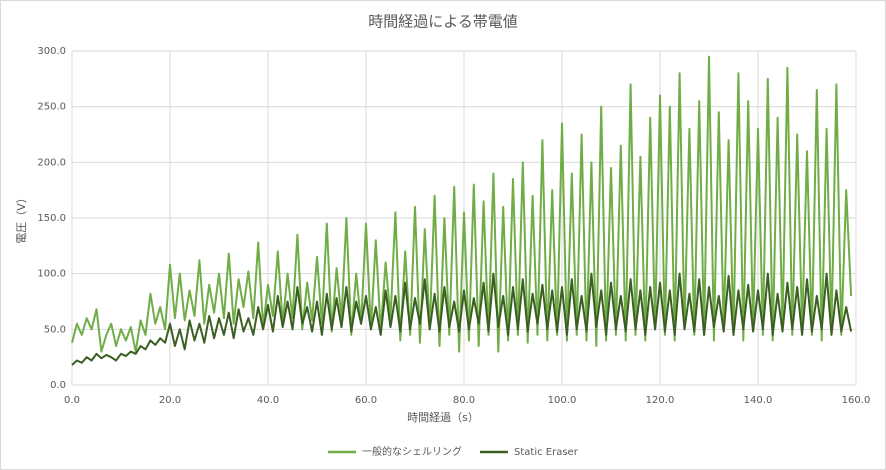 Image resolution: width=886 pixels, height=470 pixels. I want to click on chart-title: 時間経過による帯電値, so click(443, 22).